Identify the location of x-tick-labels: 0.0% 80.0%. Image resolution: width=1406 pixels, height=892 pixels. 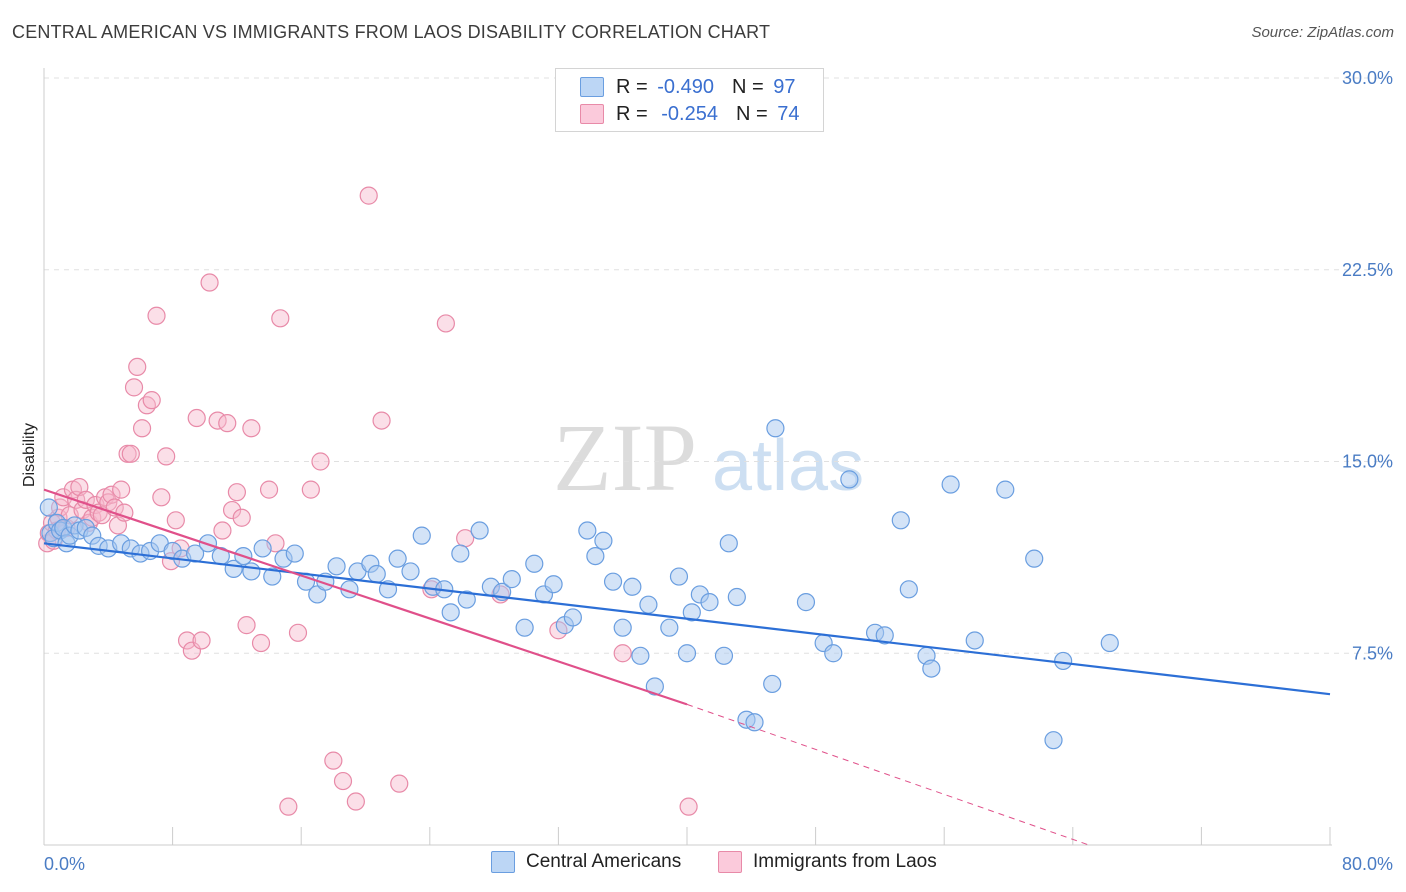
(718, 864).